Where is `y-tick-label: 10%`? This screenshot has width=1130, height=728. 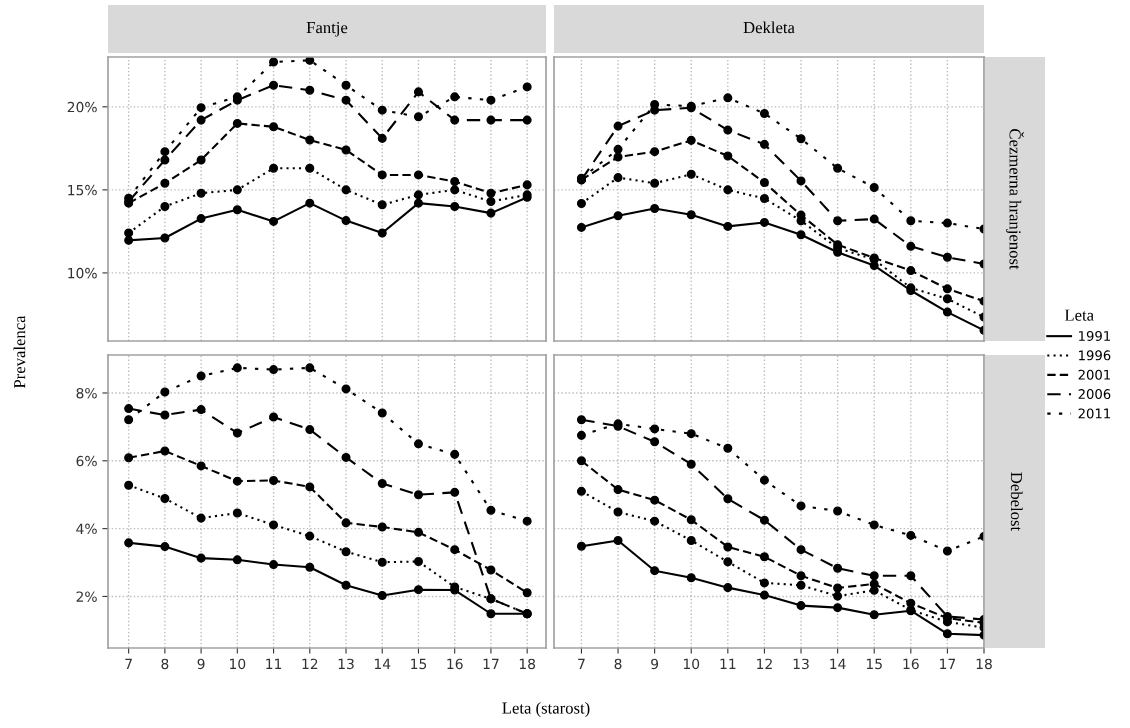
y-tick-label: 10% is located at coordinates (82, 273).